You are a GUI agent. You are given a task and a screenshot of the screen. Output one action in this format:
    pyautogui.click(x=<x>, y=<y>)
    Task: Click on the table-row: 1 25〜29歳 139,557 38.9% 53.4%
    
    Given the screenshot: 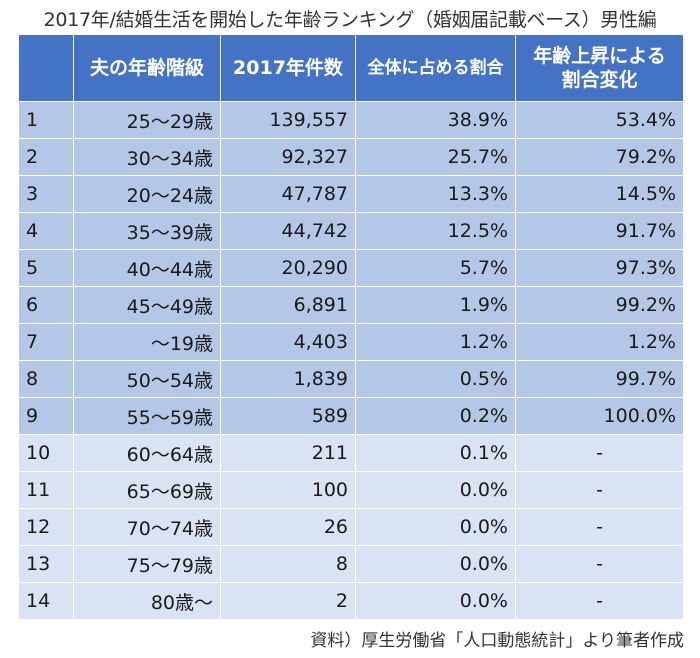 What is the action you would take?
    pyautogui.click(x=351, y=120)
    